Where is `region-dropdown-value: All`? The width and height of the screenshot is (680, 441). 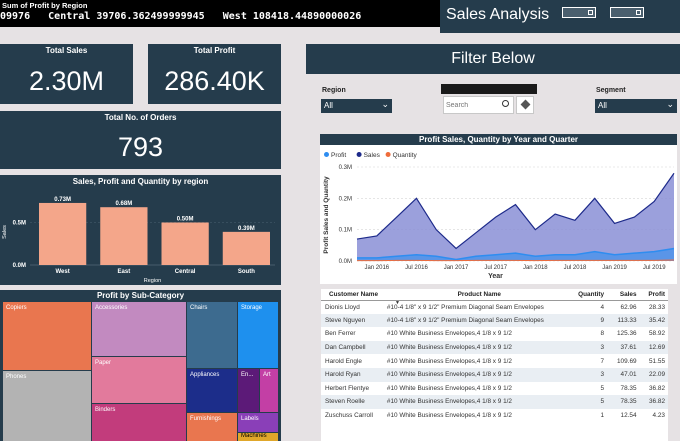
region-dropdown-value: All is located at coordinates (328, 105).